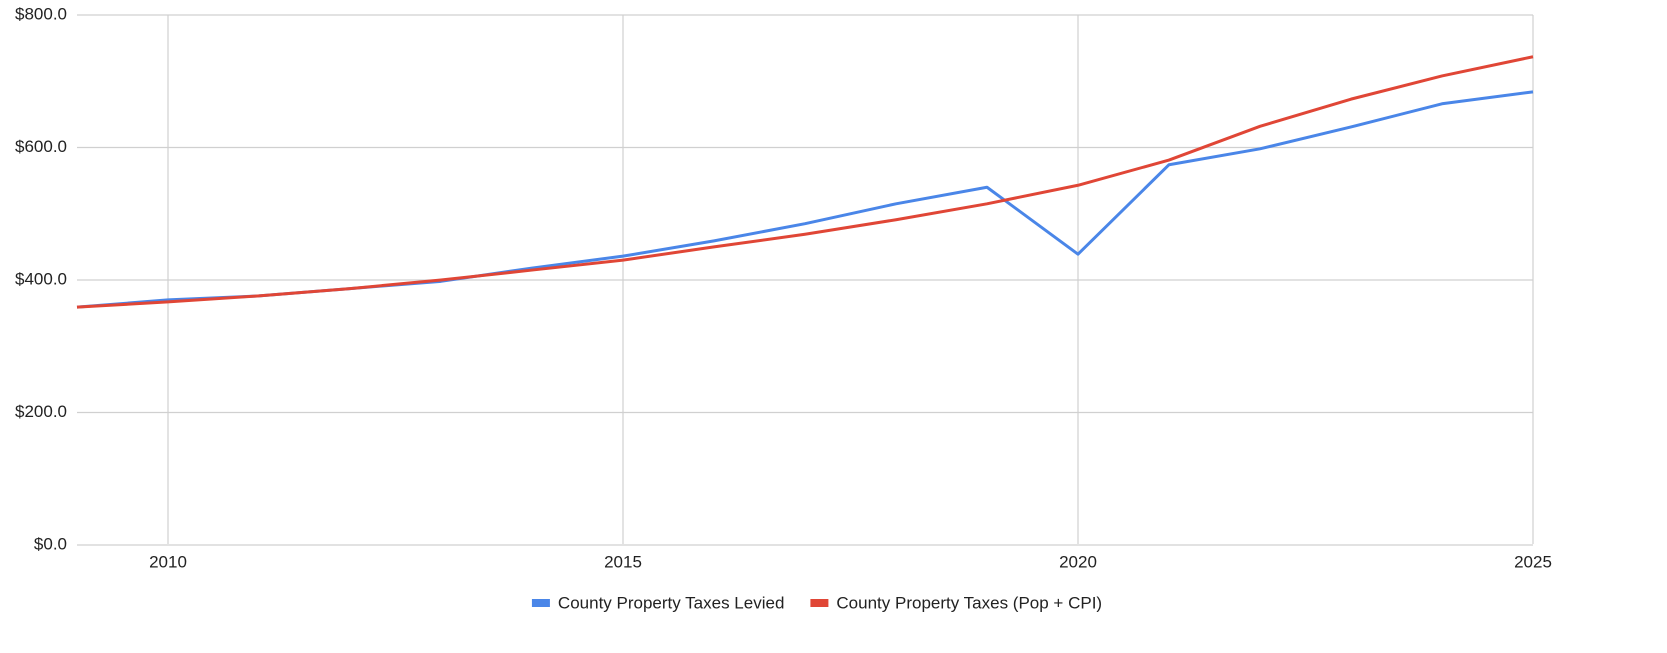 The image size is (1667, 653). I want to click on legend-item: County Property Taxes (Pop + CPI), so click(956, 602).